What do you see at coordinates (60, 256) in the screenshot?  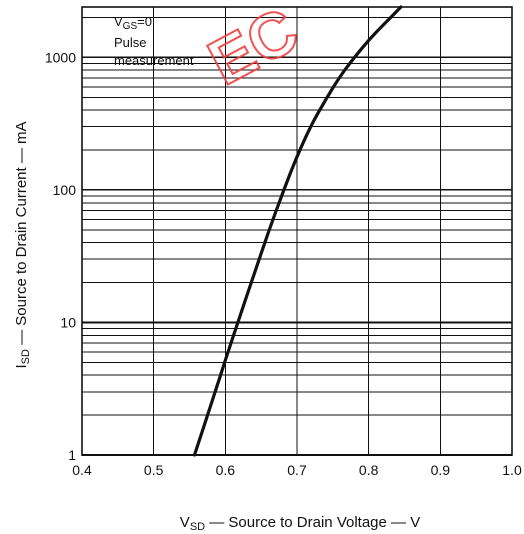 I see `y-tick-labels: 1 10 100 1000` at bounding box center [60, 256].